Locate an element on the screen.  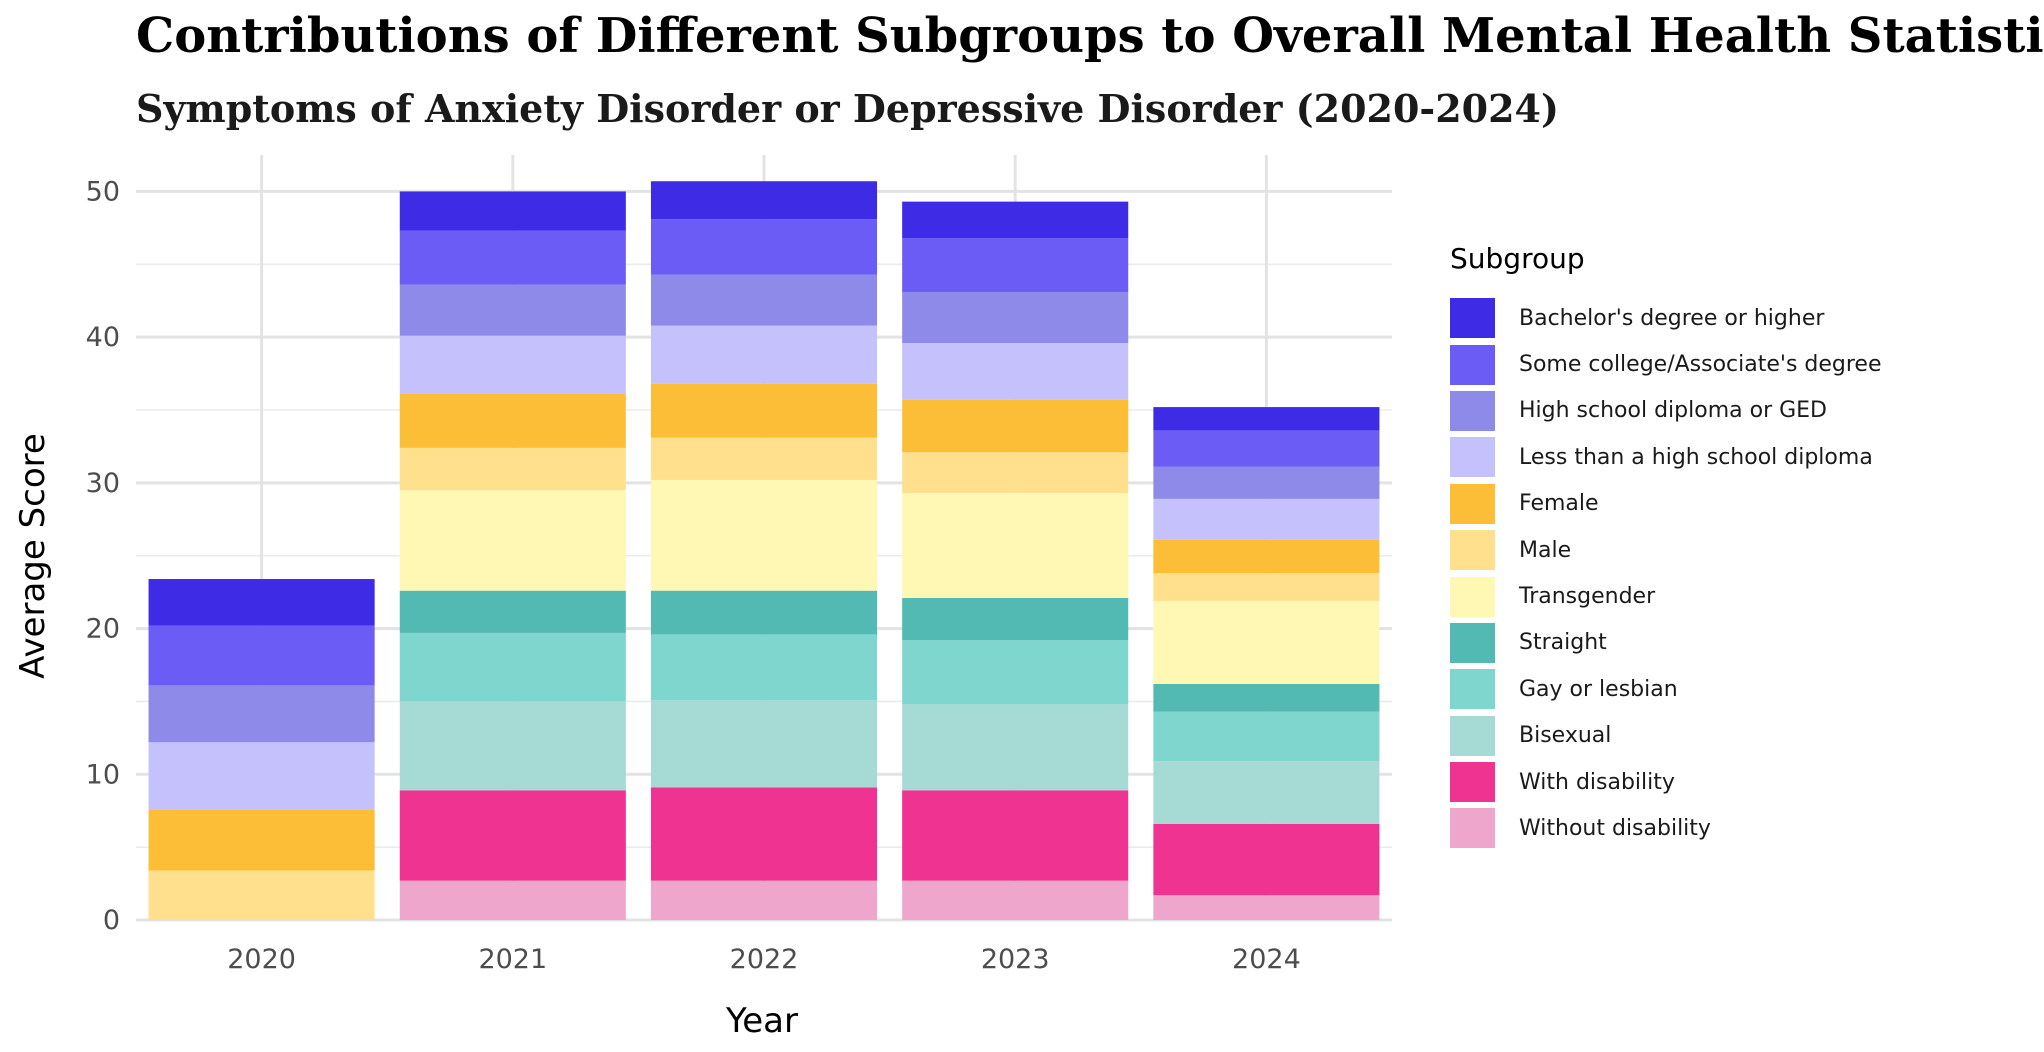
legend-label: Some college/Associate's degree is located at coordinates (1700, 365).